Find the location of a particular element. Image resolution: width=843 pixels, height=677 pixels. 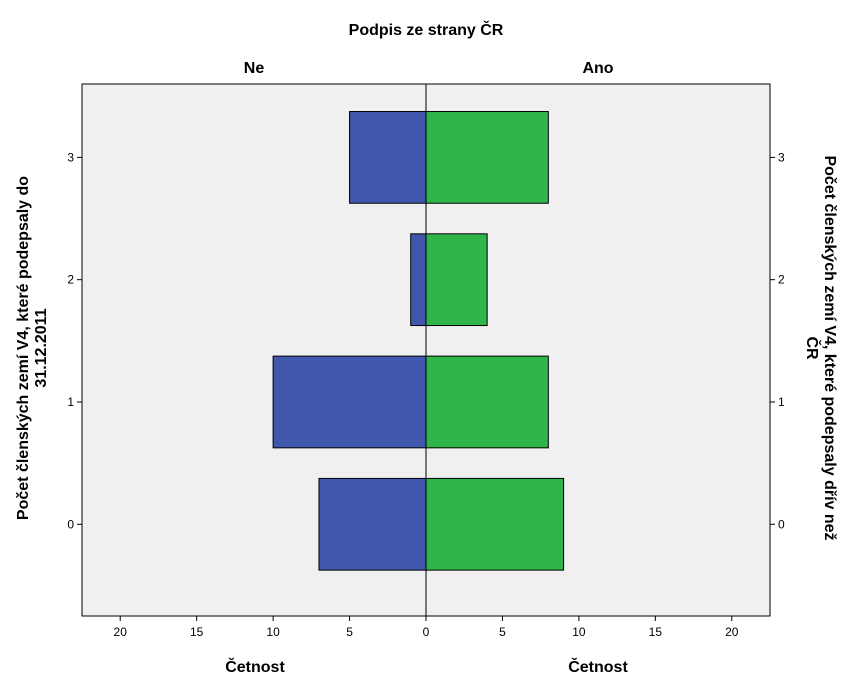

x-tick-label-5: 5 is located at coordinates (502, 632).